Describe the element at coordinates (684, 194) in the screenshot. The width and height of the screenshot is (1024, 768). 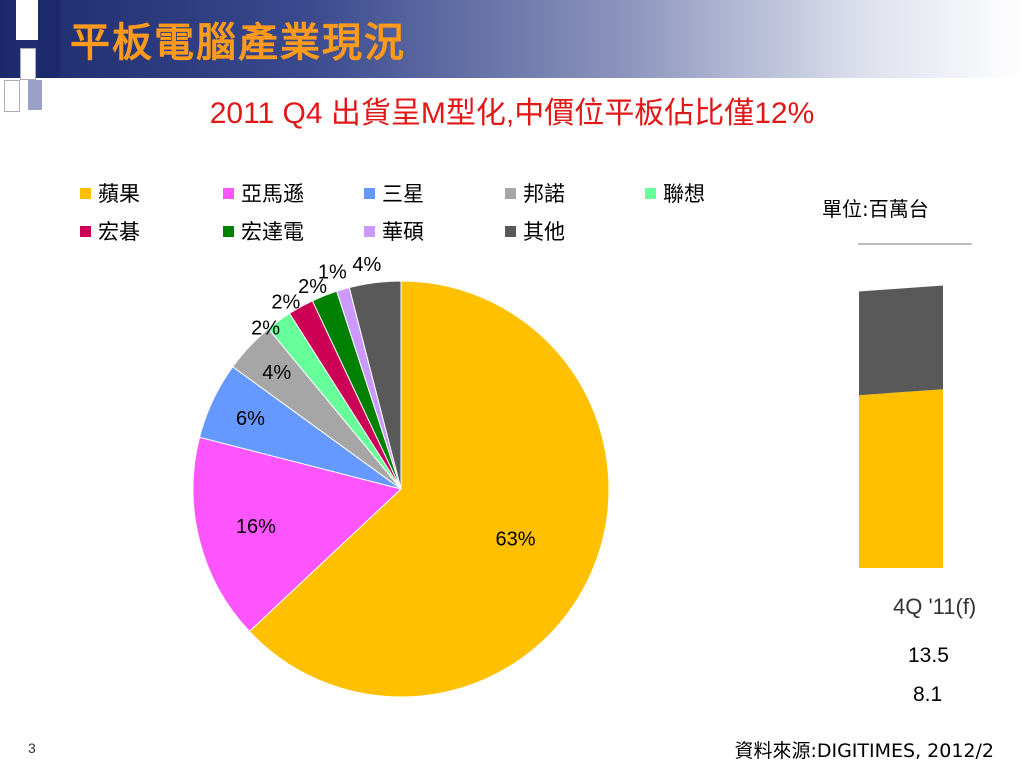
I see `legend-label: 聯想` at that location.